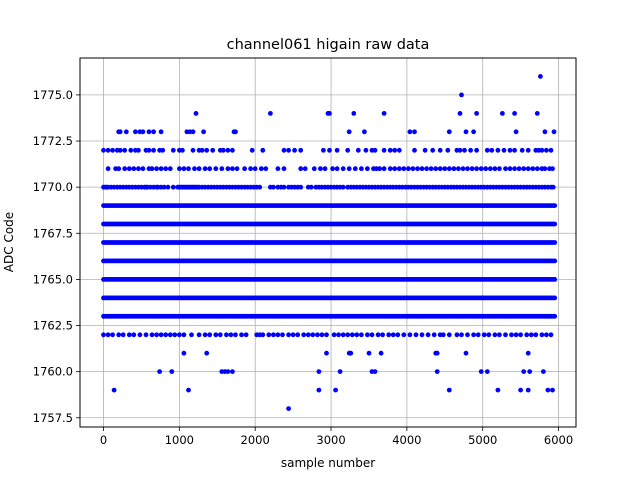 Image resolution: width=640 pixels, height=484 pixels. Describe the element at coordinates (53, 279) in the screenshot. I see `y-tick-label: 1765.0` at that location.